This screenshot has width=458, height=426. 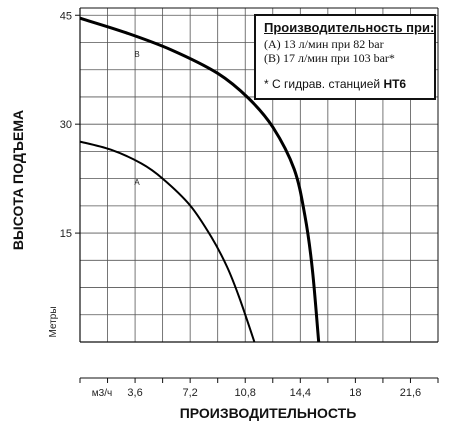 I want to click on y-tick-label: 15, so click(x=66, y=234).